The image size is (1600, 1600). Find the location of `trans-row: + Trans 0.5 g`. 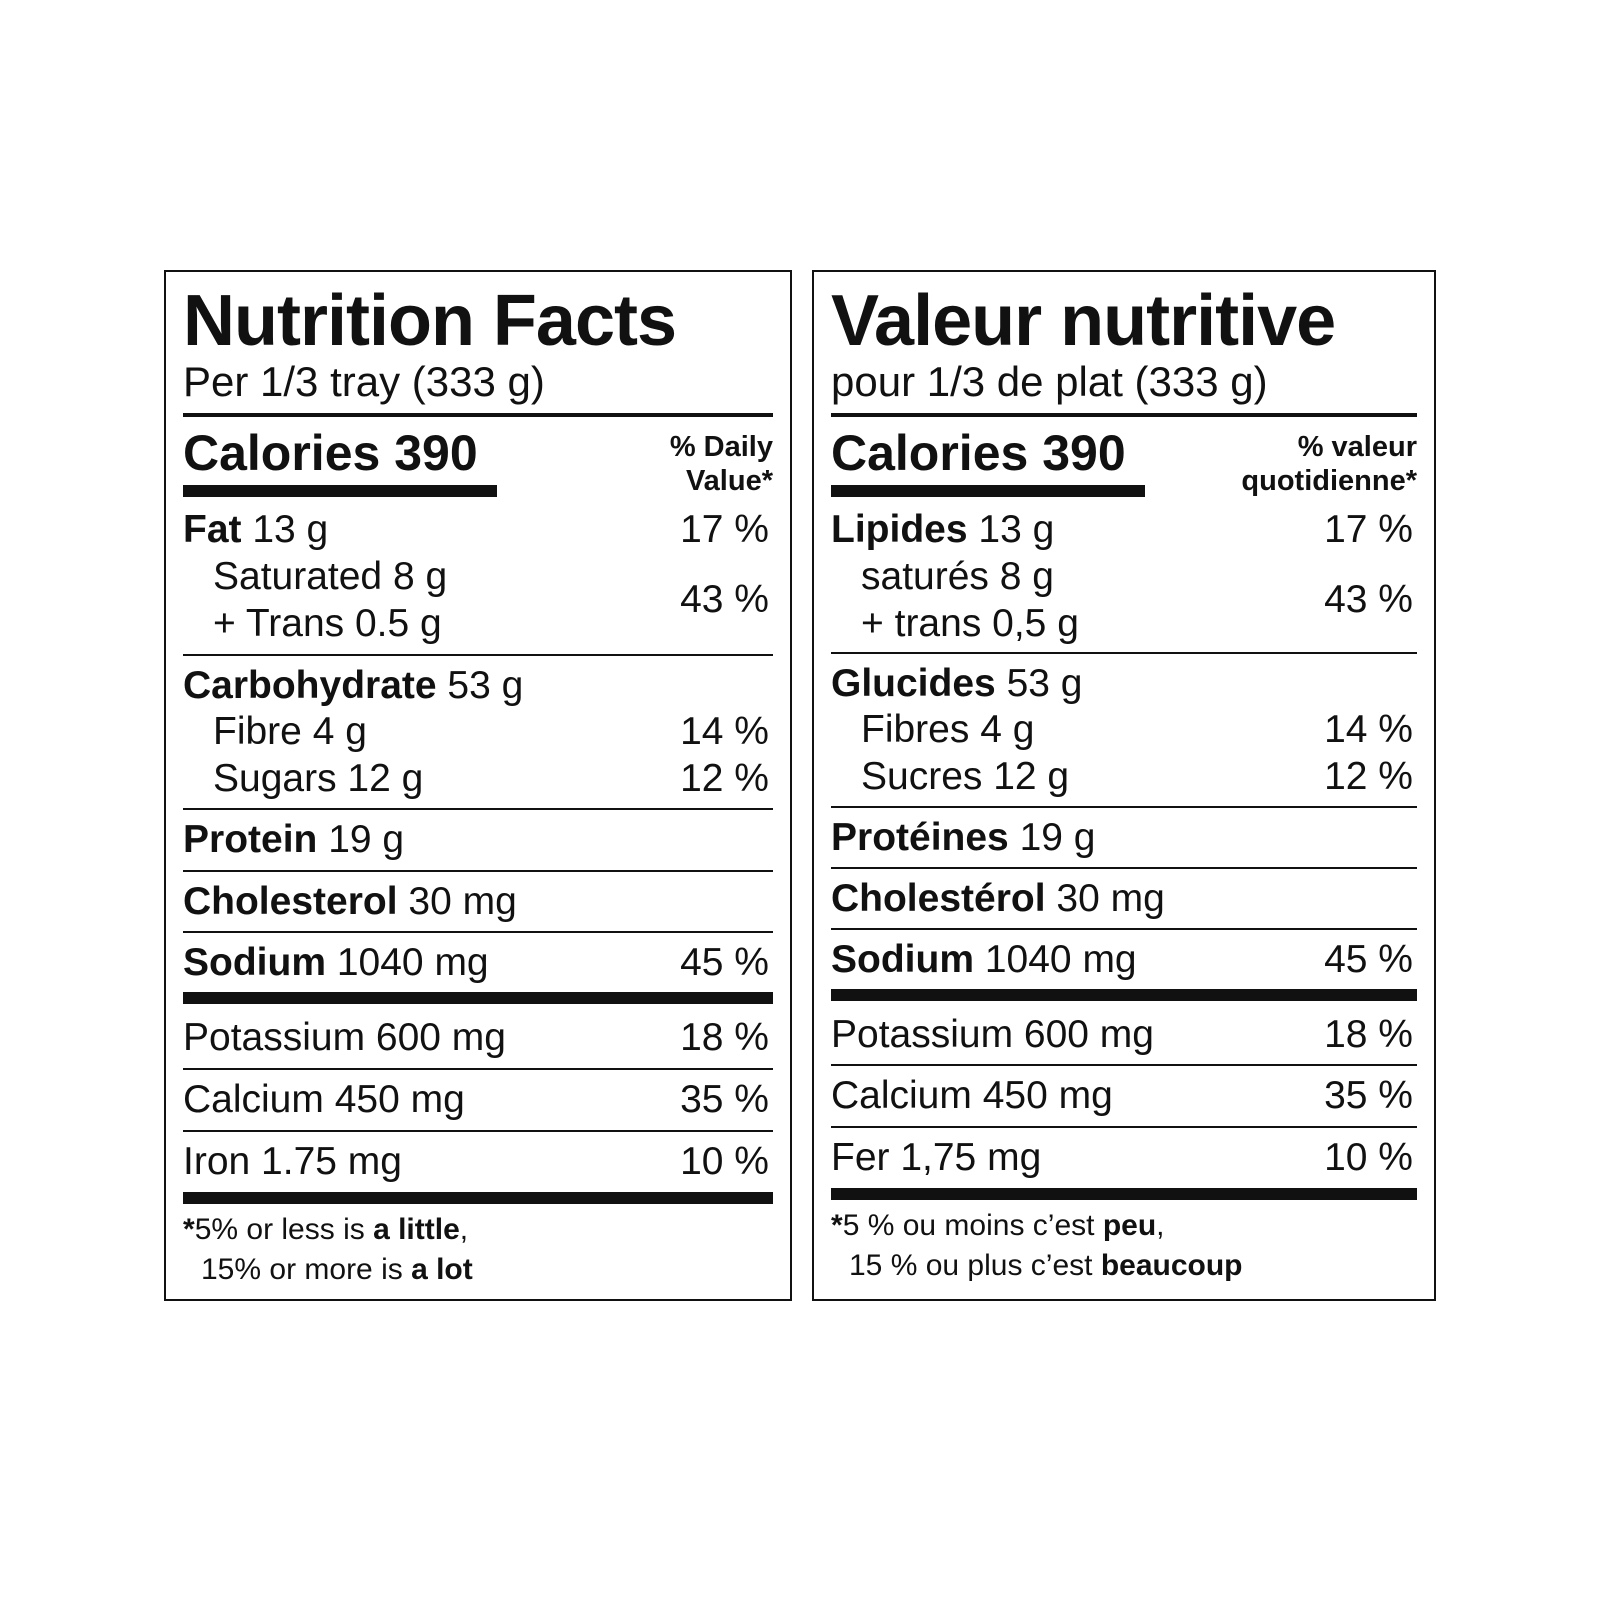

trans-row: + Trans 0.5 g is located at coordinates (327, 623).